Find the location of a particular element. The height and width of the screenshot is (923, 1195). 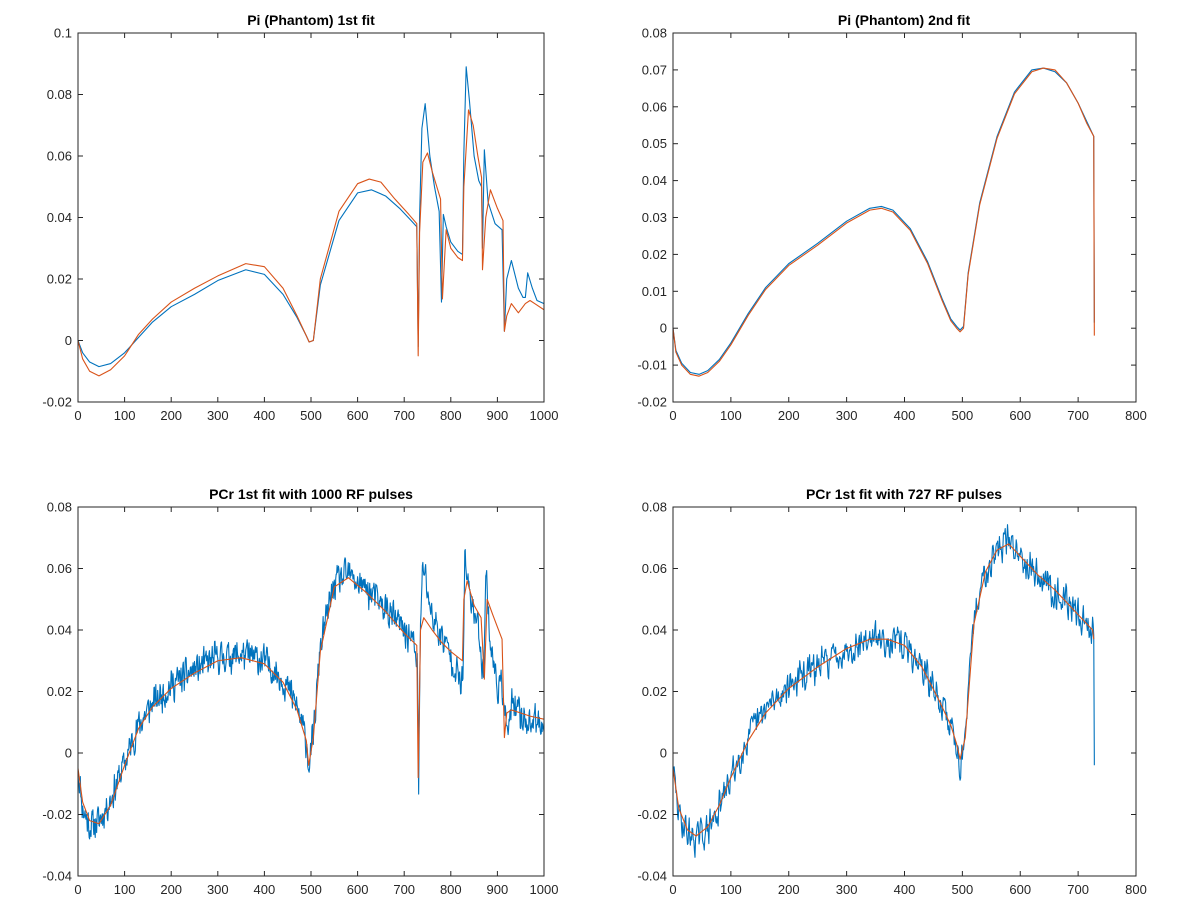

chart-title: Pi (Phantom) 2nd fit is located at coordinates (904, 20).